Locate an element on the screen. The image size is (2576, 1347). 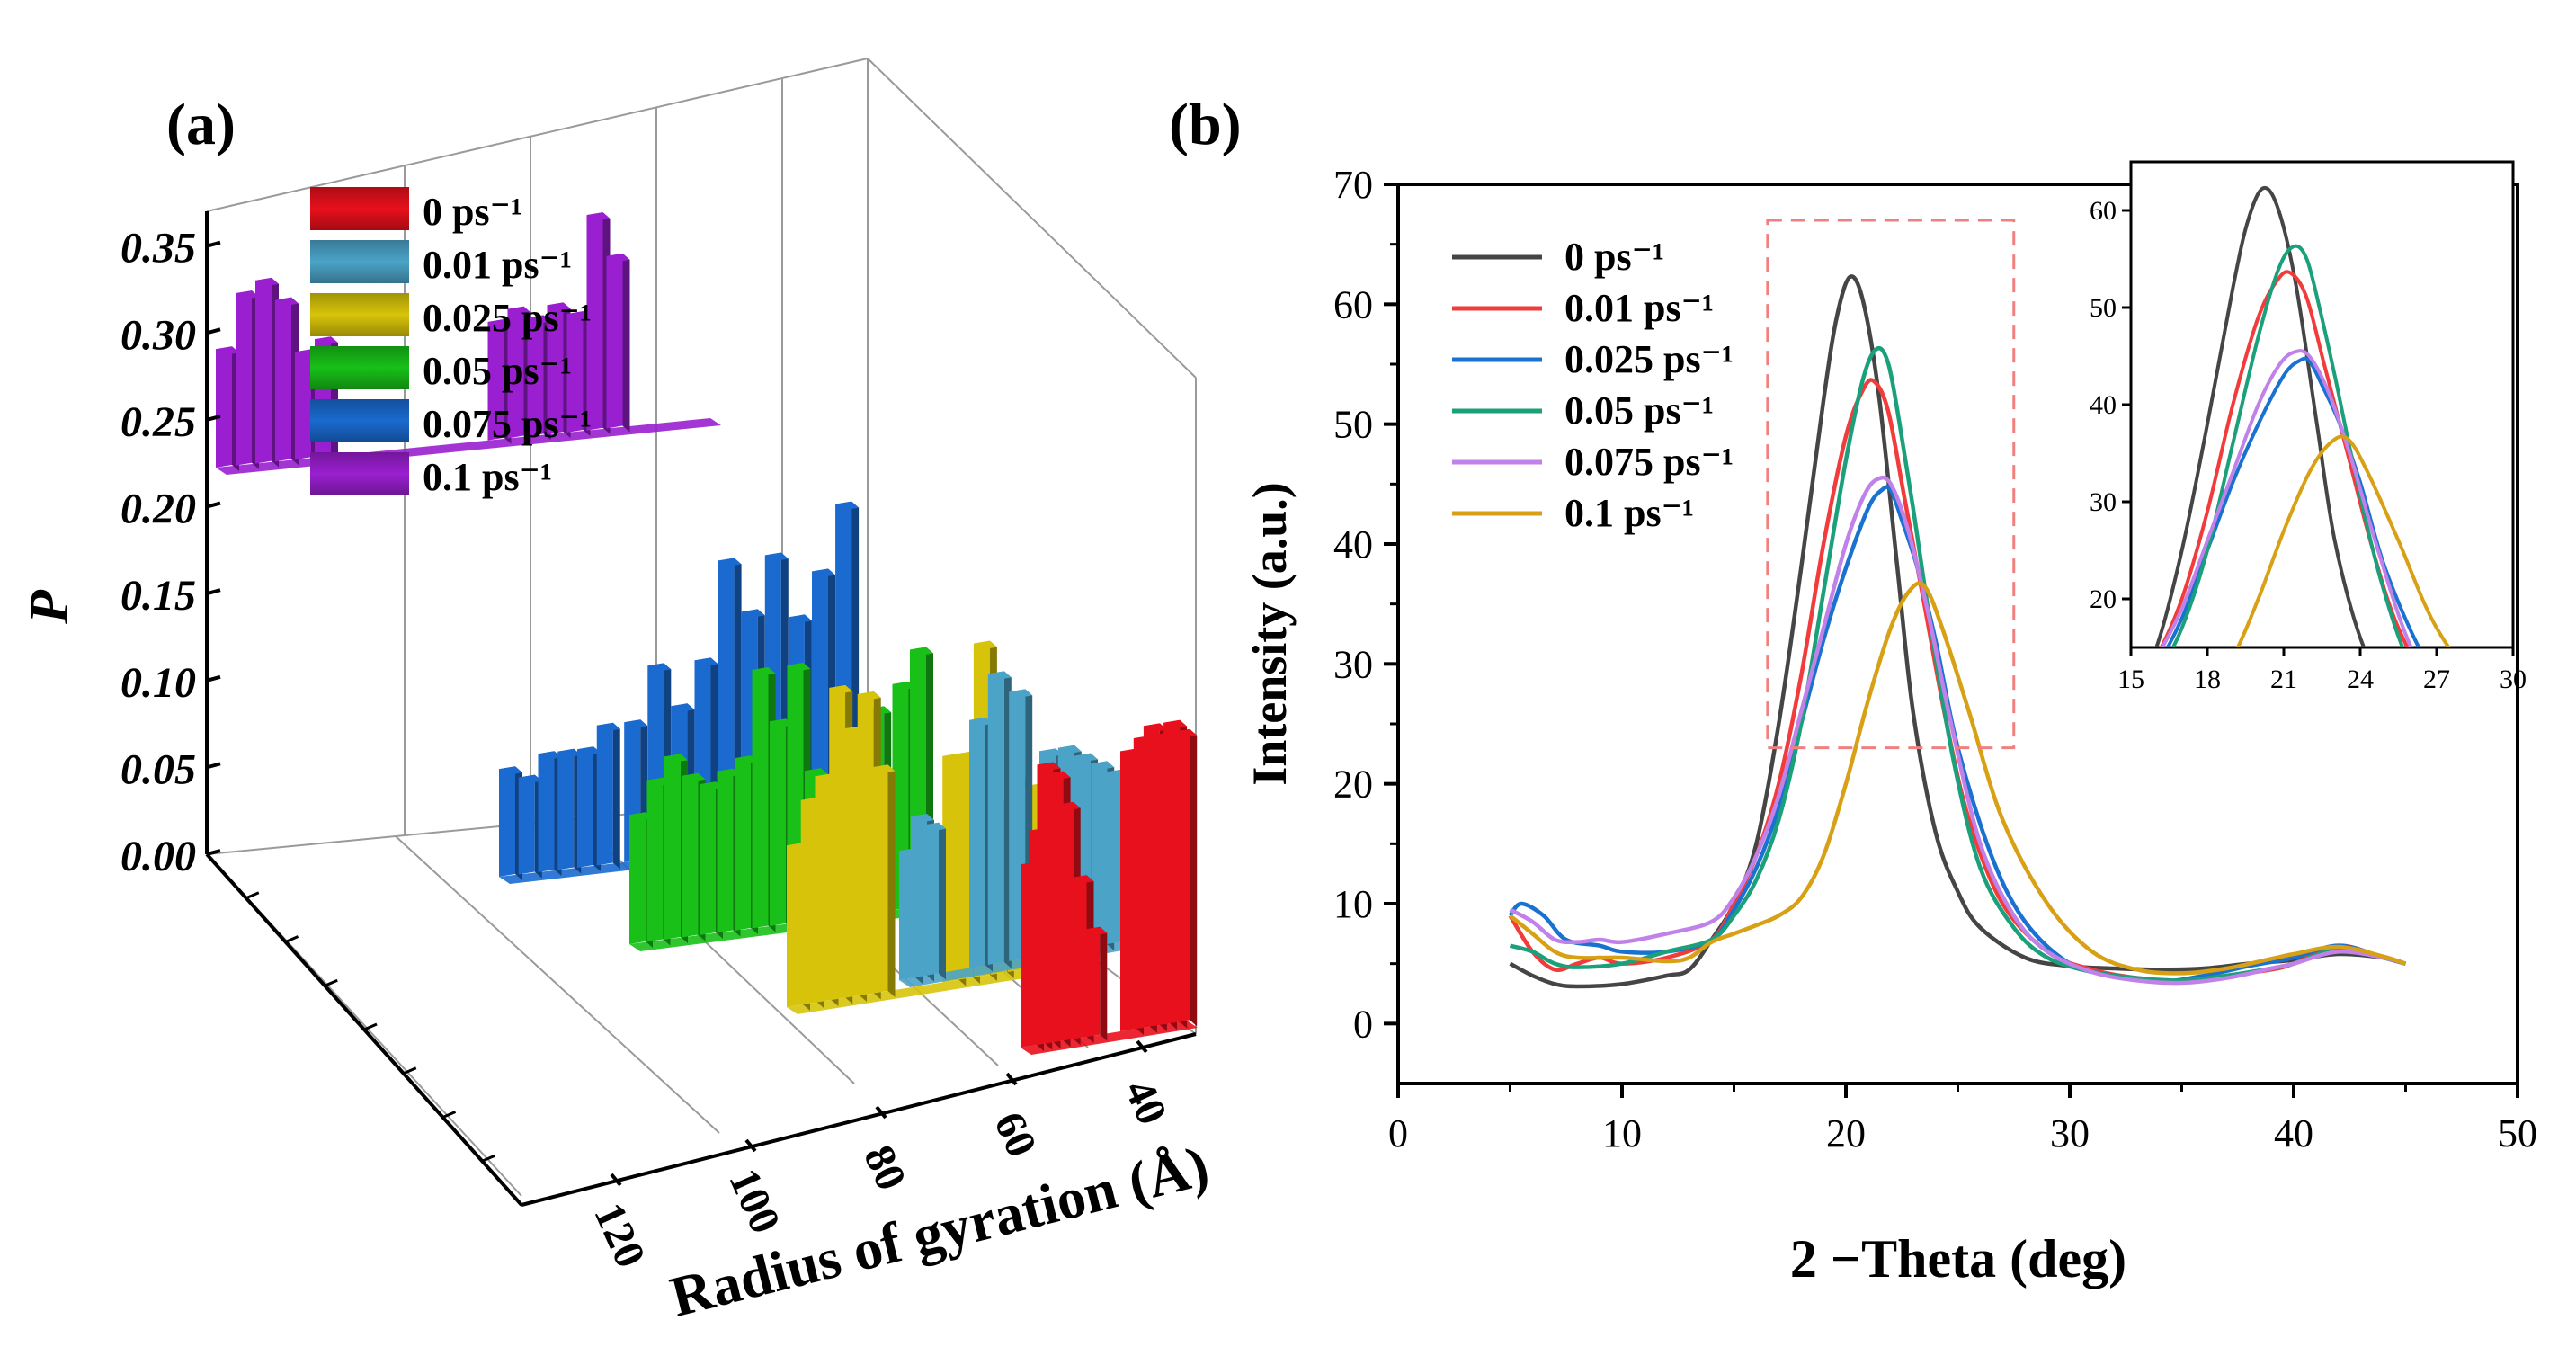
radius-tick-label: 80 is located at coordinates (885, 1167).